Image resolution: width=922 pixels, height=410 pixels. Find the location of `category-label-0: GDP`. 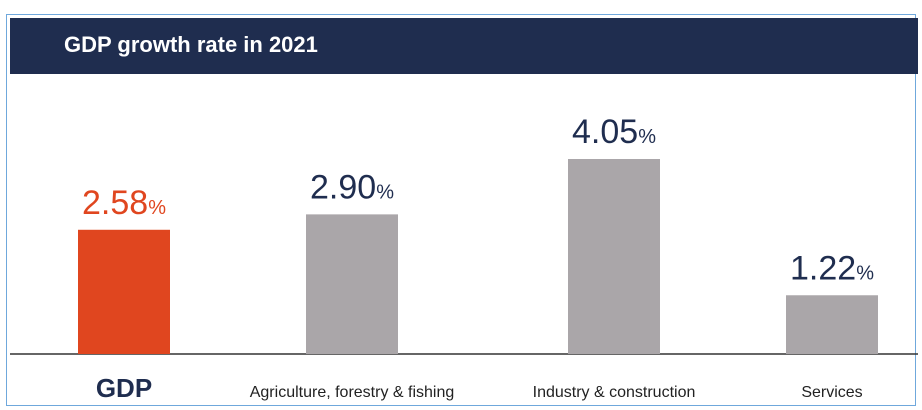

category-label-0: GDP is located at coordinates (124, 388).